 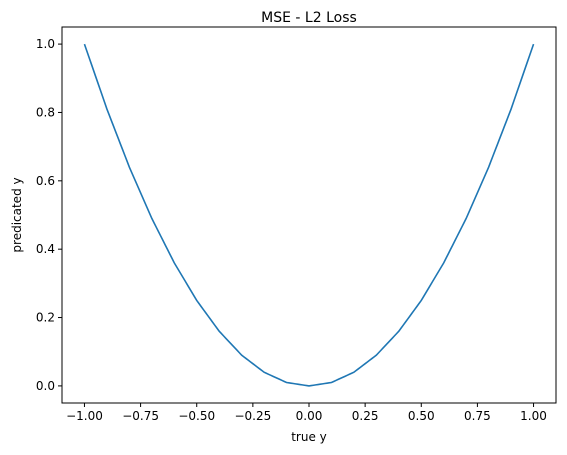 I want to click on x-tick-label: −0.25, so click(x=252, y=416).